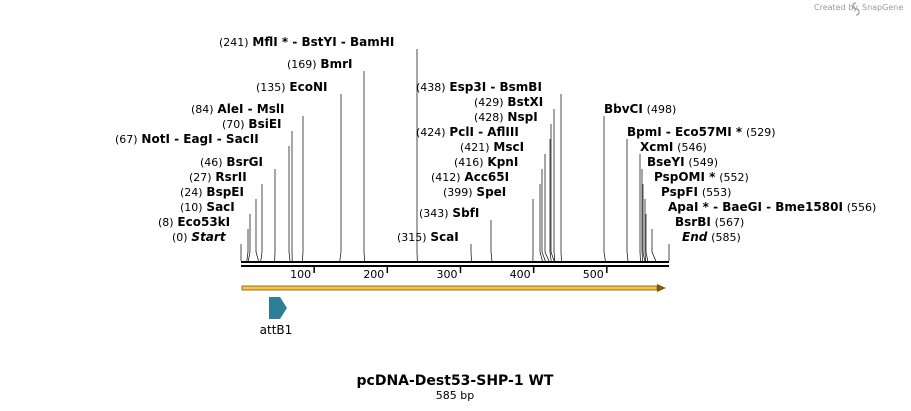 This screenshot has width=911, height=411. What do you see at coordinates (772, 207) in the screenshot?
I see `site-label: ApaI * - BaeGI - Bme1580I (556)` at bounding box center [772, 207].